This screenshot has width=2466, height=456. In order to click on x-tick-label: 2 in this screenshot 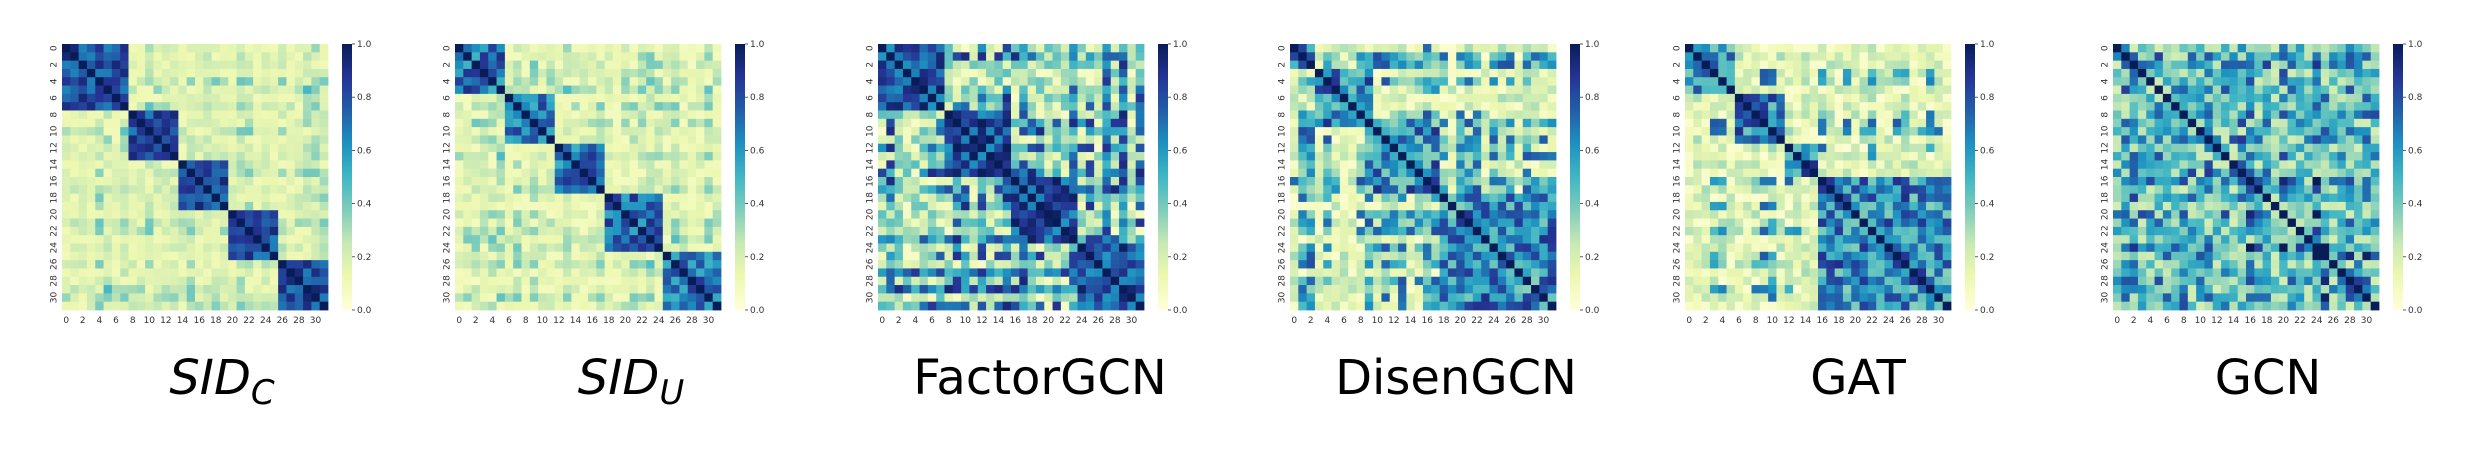, I will do `click(899, 321)`.